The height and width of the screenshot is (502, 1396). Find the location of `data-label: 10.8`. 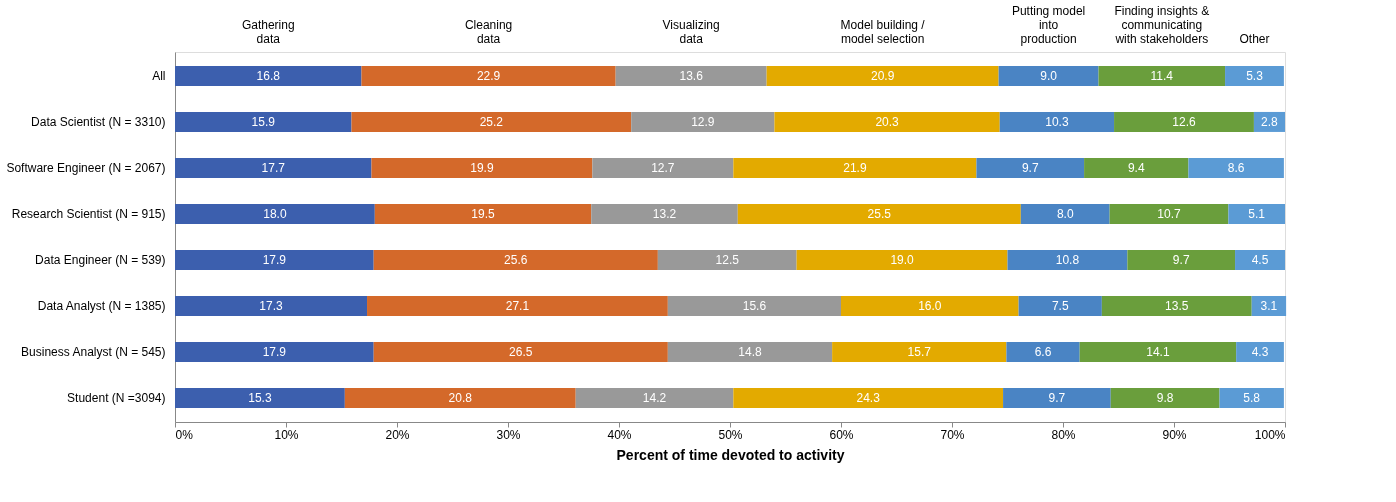

data-label: 10.8 is located at coordinates (1067, 260).